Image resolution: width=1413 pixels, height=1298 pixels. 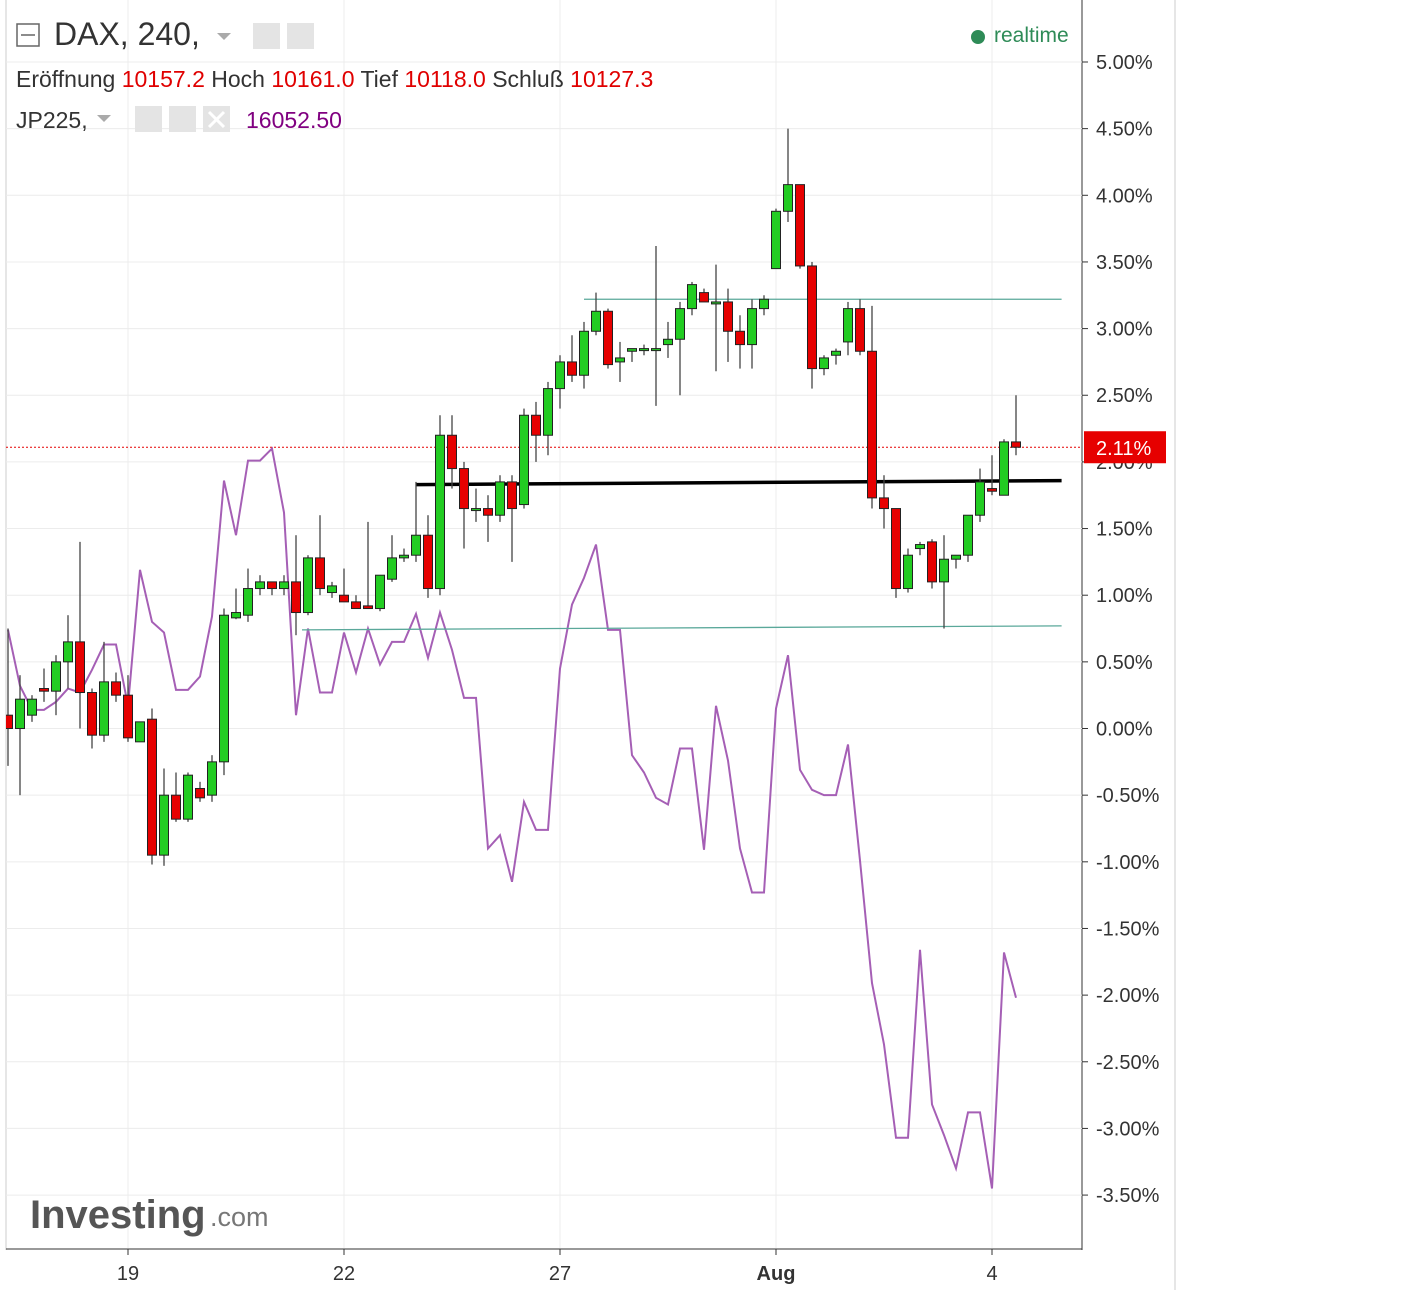 What do you see at coordinates (991, 1274) in the screenshot?
I see `x-tick-label: 4` at bounding box center [991, 1274].